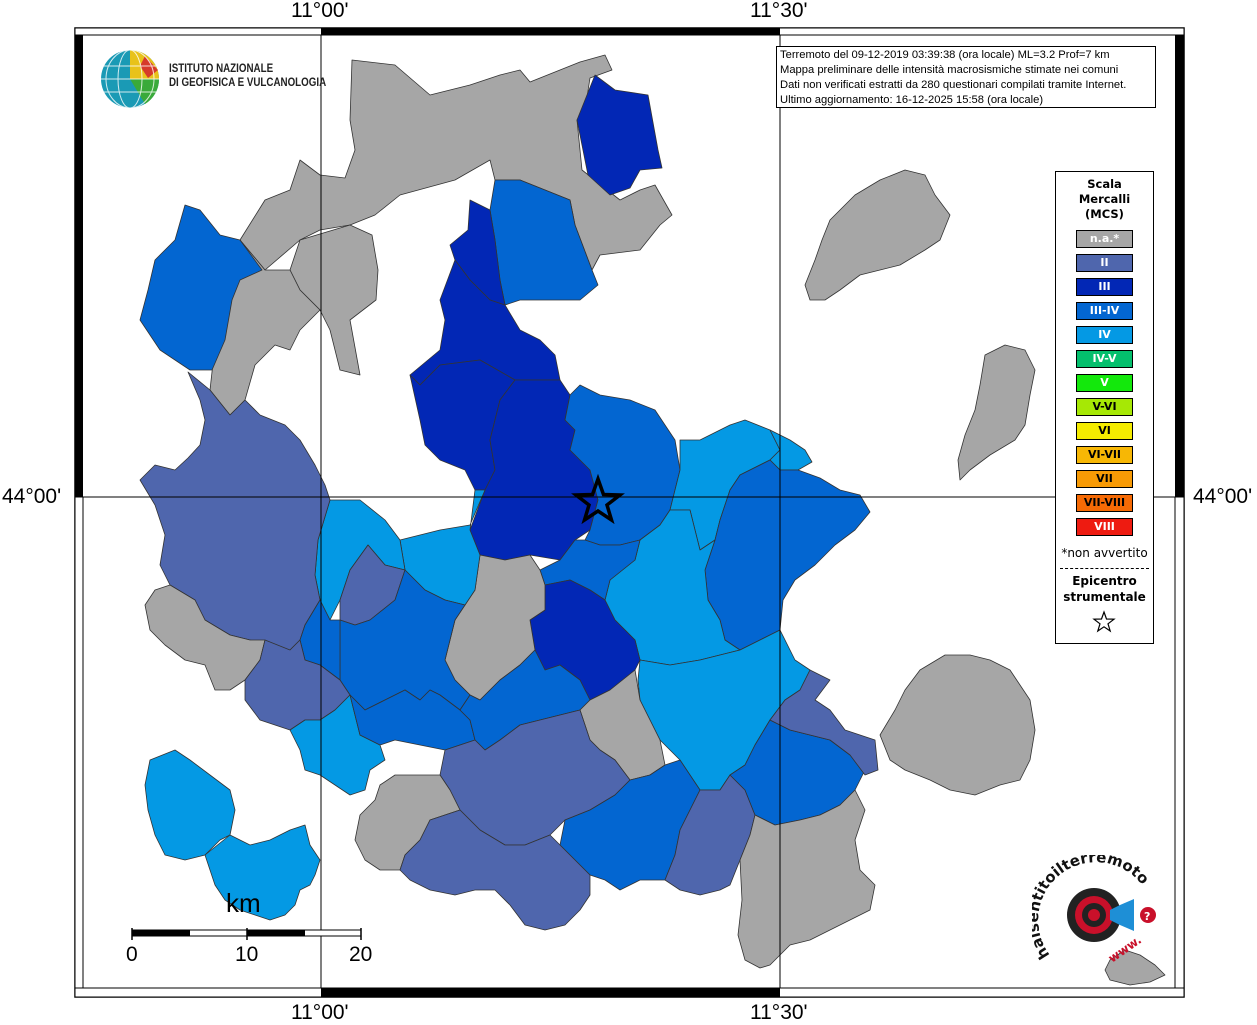 The height and width of the screenshot is (1025, 1257). I want to click on legend-item: II, so click(1104, 263).